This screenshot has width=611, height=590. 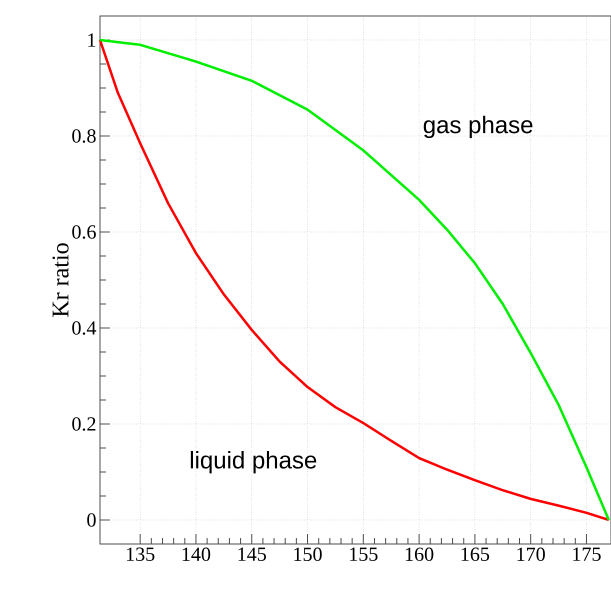 I want to click on y-tick-label: 0.4, so click(x=84, y=328).